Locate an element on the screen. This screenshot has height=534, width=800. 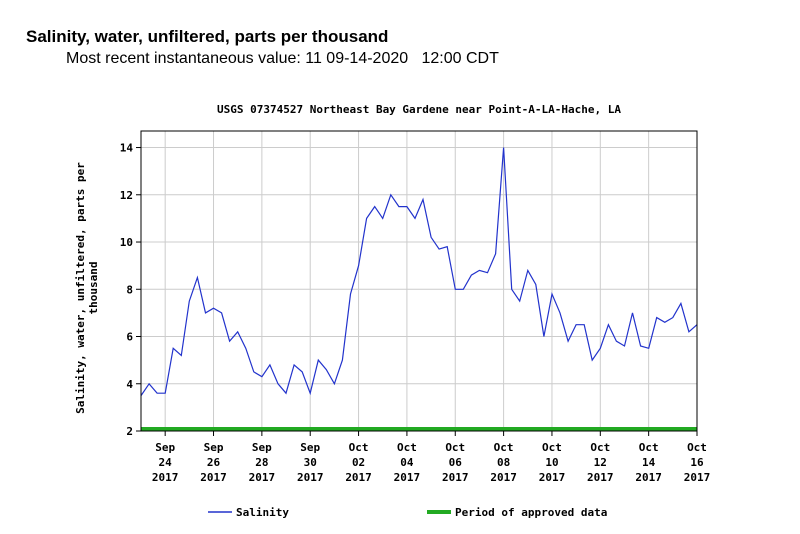
x-tick-label: 24 is located at coordinates (166, 462).